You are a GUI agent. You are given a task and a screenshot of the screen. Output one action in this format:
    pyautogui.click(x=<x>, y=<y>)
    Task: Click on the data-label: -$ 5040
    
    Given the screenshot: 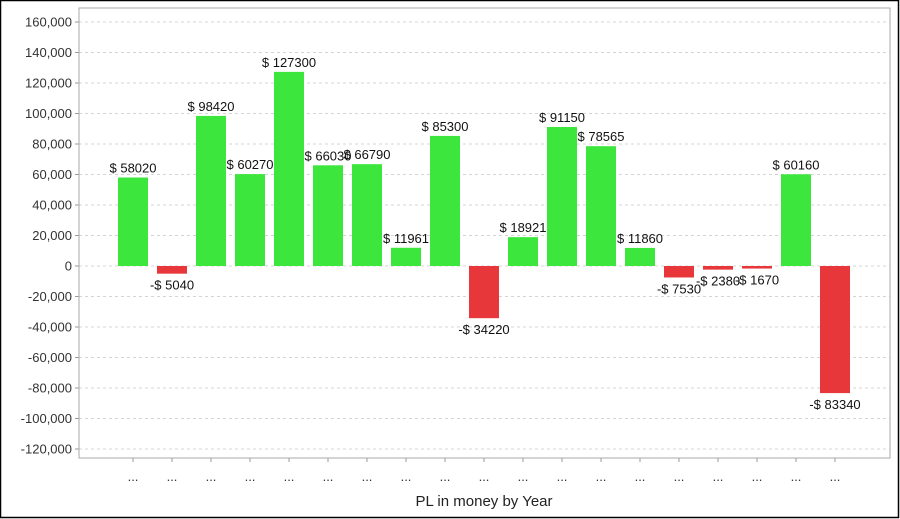 What is the action you would take?
    pyautogui.click(x=172, y=285)
    